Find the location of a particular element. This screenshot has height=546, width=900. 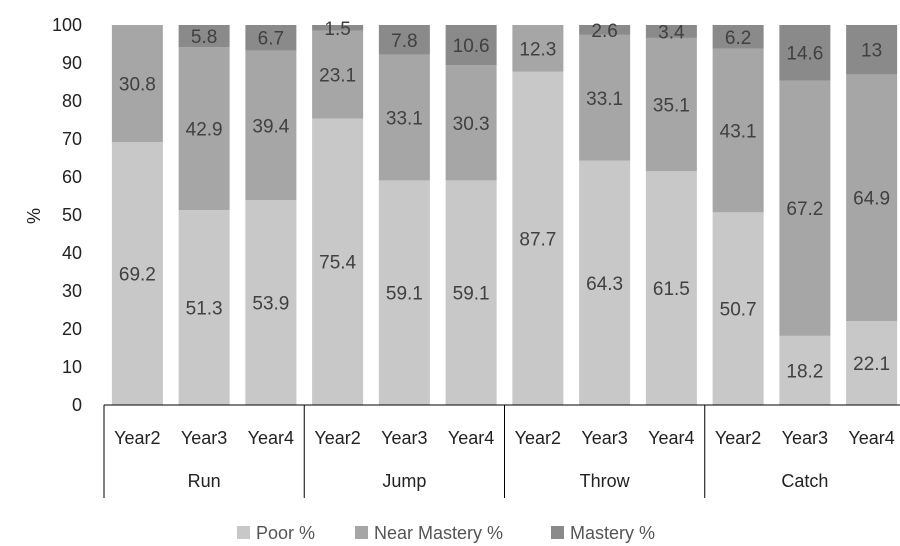

bar-value-label: 69.2 is located at coordinates (137, 275).